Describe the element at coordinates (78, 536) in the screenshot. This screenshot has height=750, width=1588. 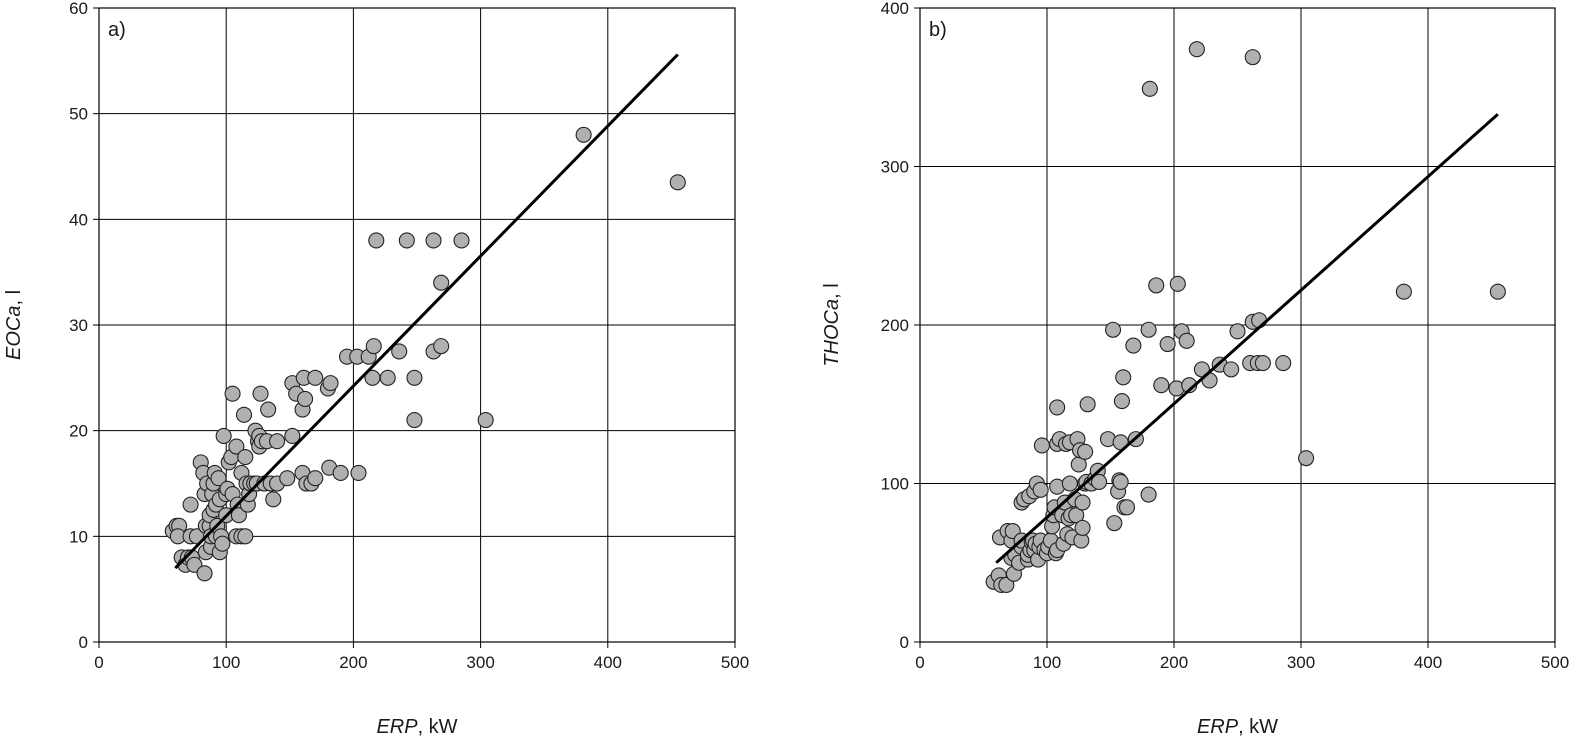
I see `y-tick-label: 10` at that location.